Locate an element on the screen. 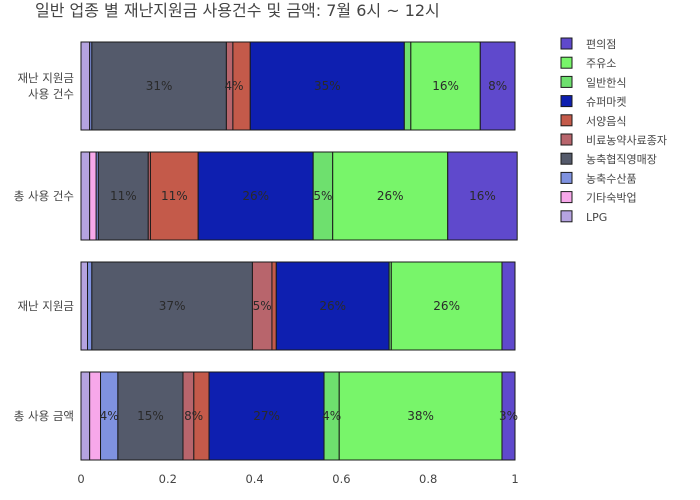  data-label: 35% is located at coordinates (327, 86).